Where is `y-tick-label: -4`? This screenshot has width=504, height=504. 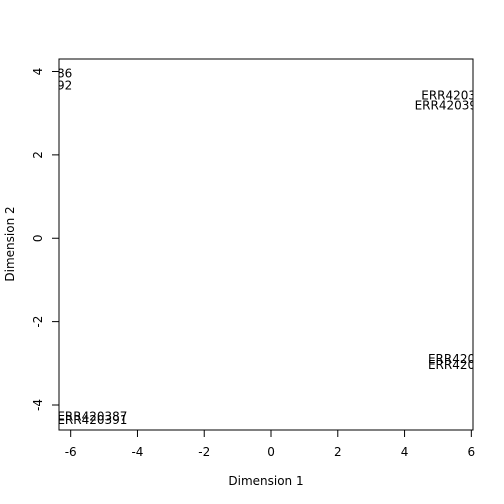 y-tick-label: -4 is located at coordinates (38, 405).